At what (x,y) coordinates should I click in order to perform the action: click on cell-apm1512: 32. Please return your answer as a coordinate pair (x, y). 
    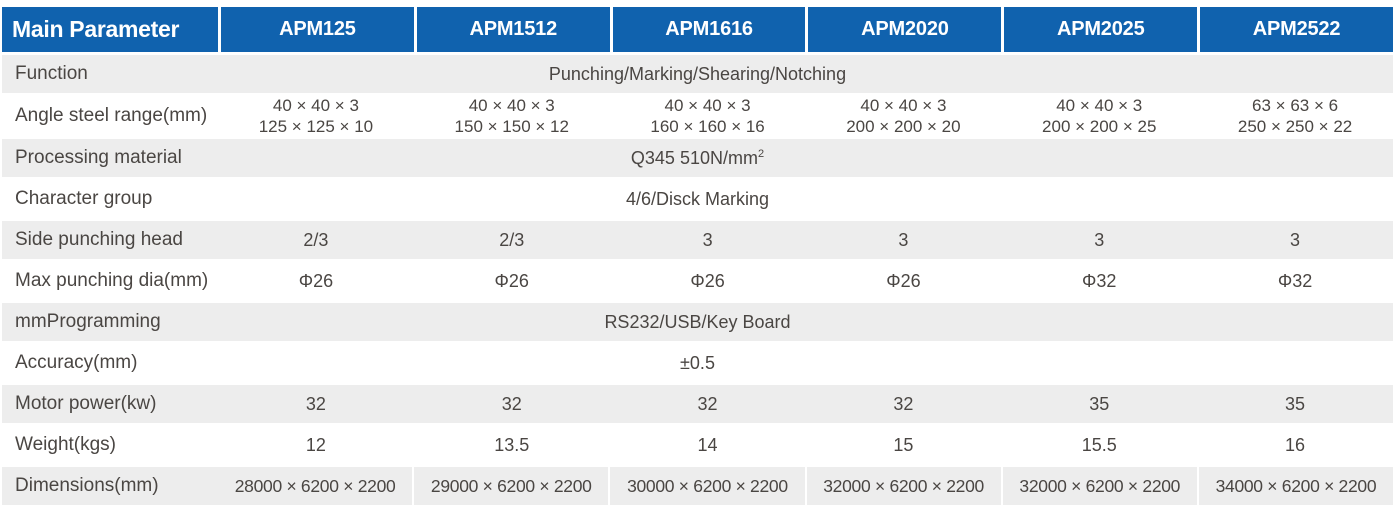
    Looking at the image, I should click on (511, 403).